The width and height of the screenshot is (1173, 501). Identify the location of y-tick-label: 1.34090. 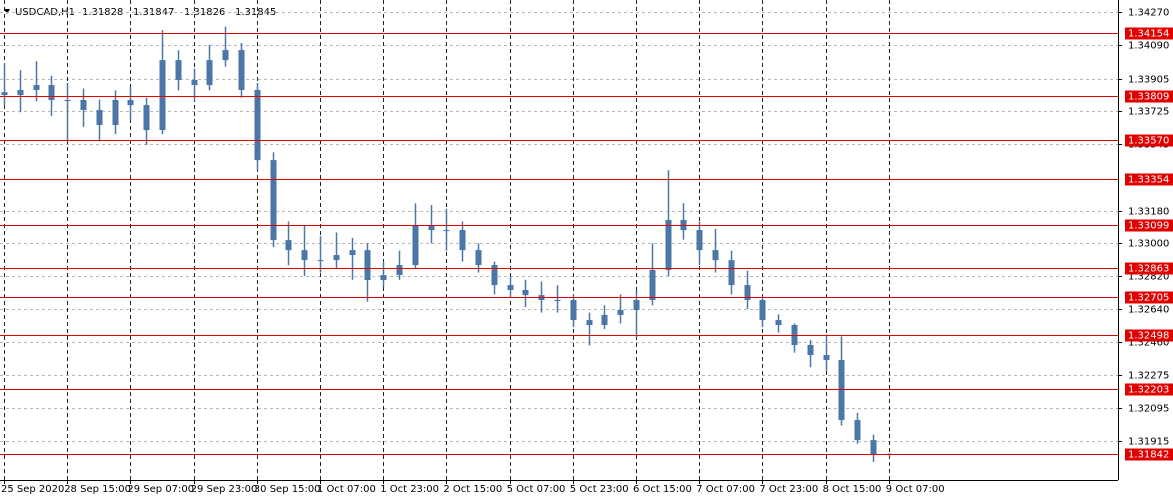
(1148, 46).